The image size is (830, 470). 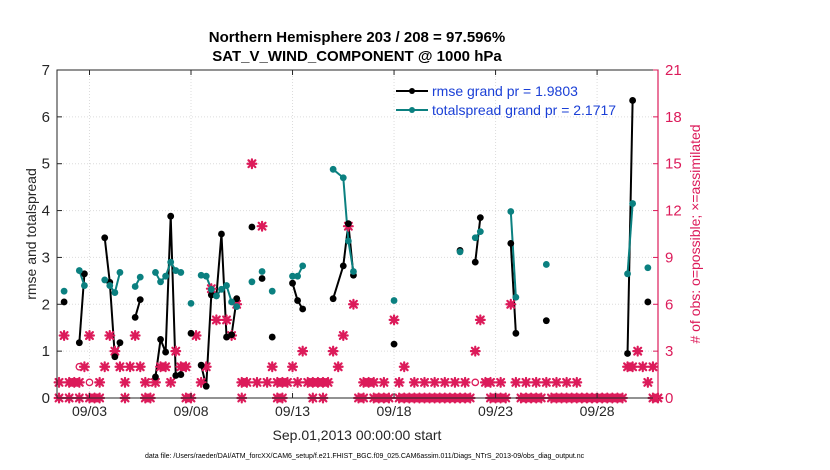 I want to click on legend-rmse-marker, so click(x=412, y=91).